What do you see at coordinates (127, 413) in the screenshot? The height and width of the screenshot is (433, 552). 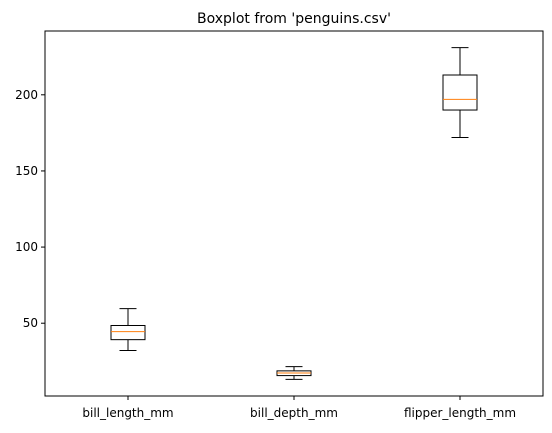 I see `x-tick-label: bill_length_mm` at bounding box center [127, 413].